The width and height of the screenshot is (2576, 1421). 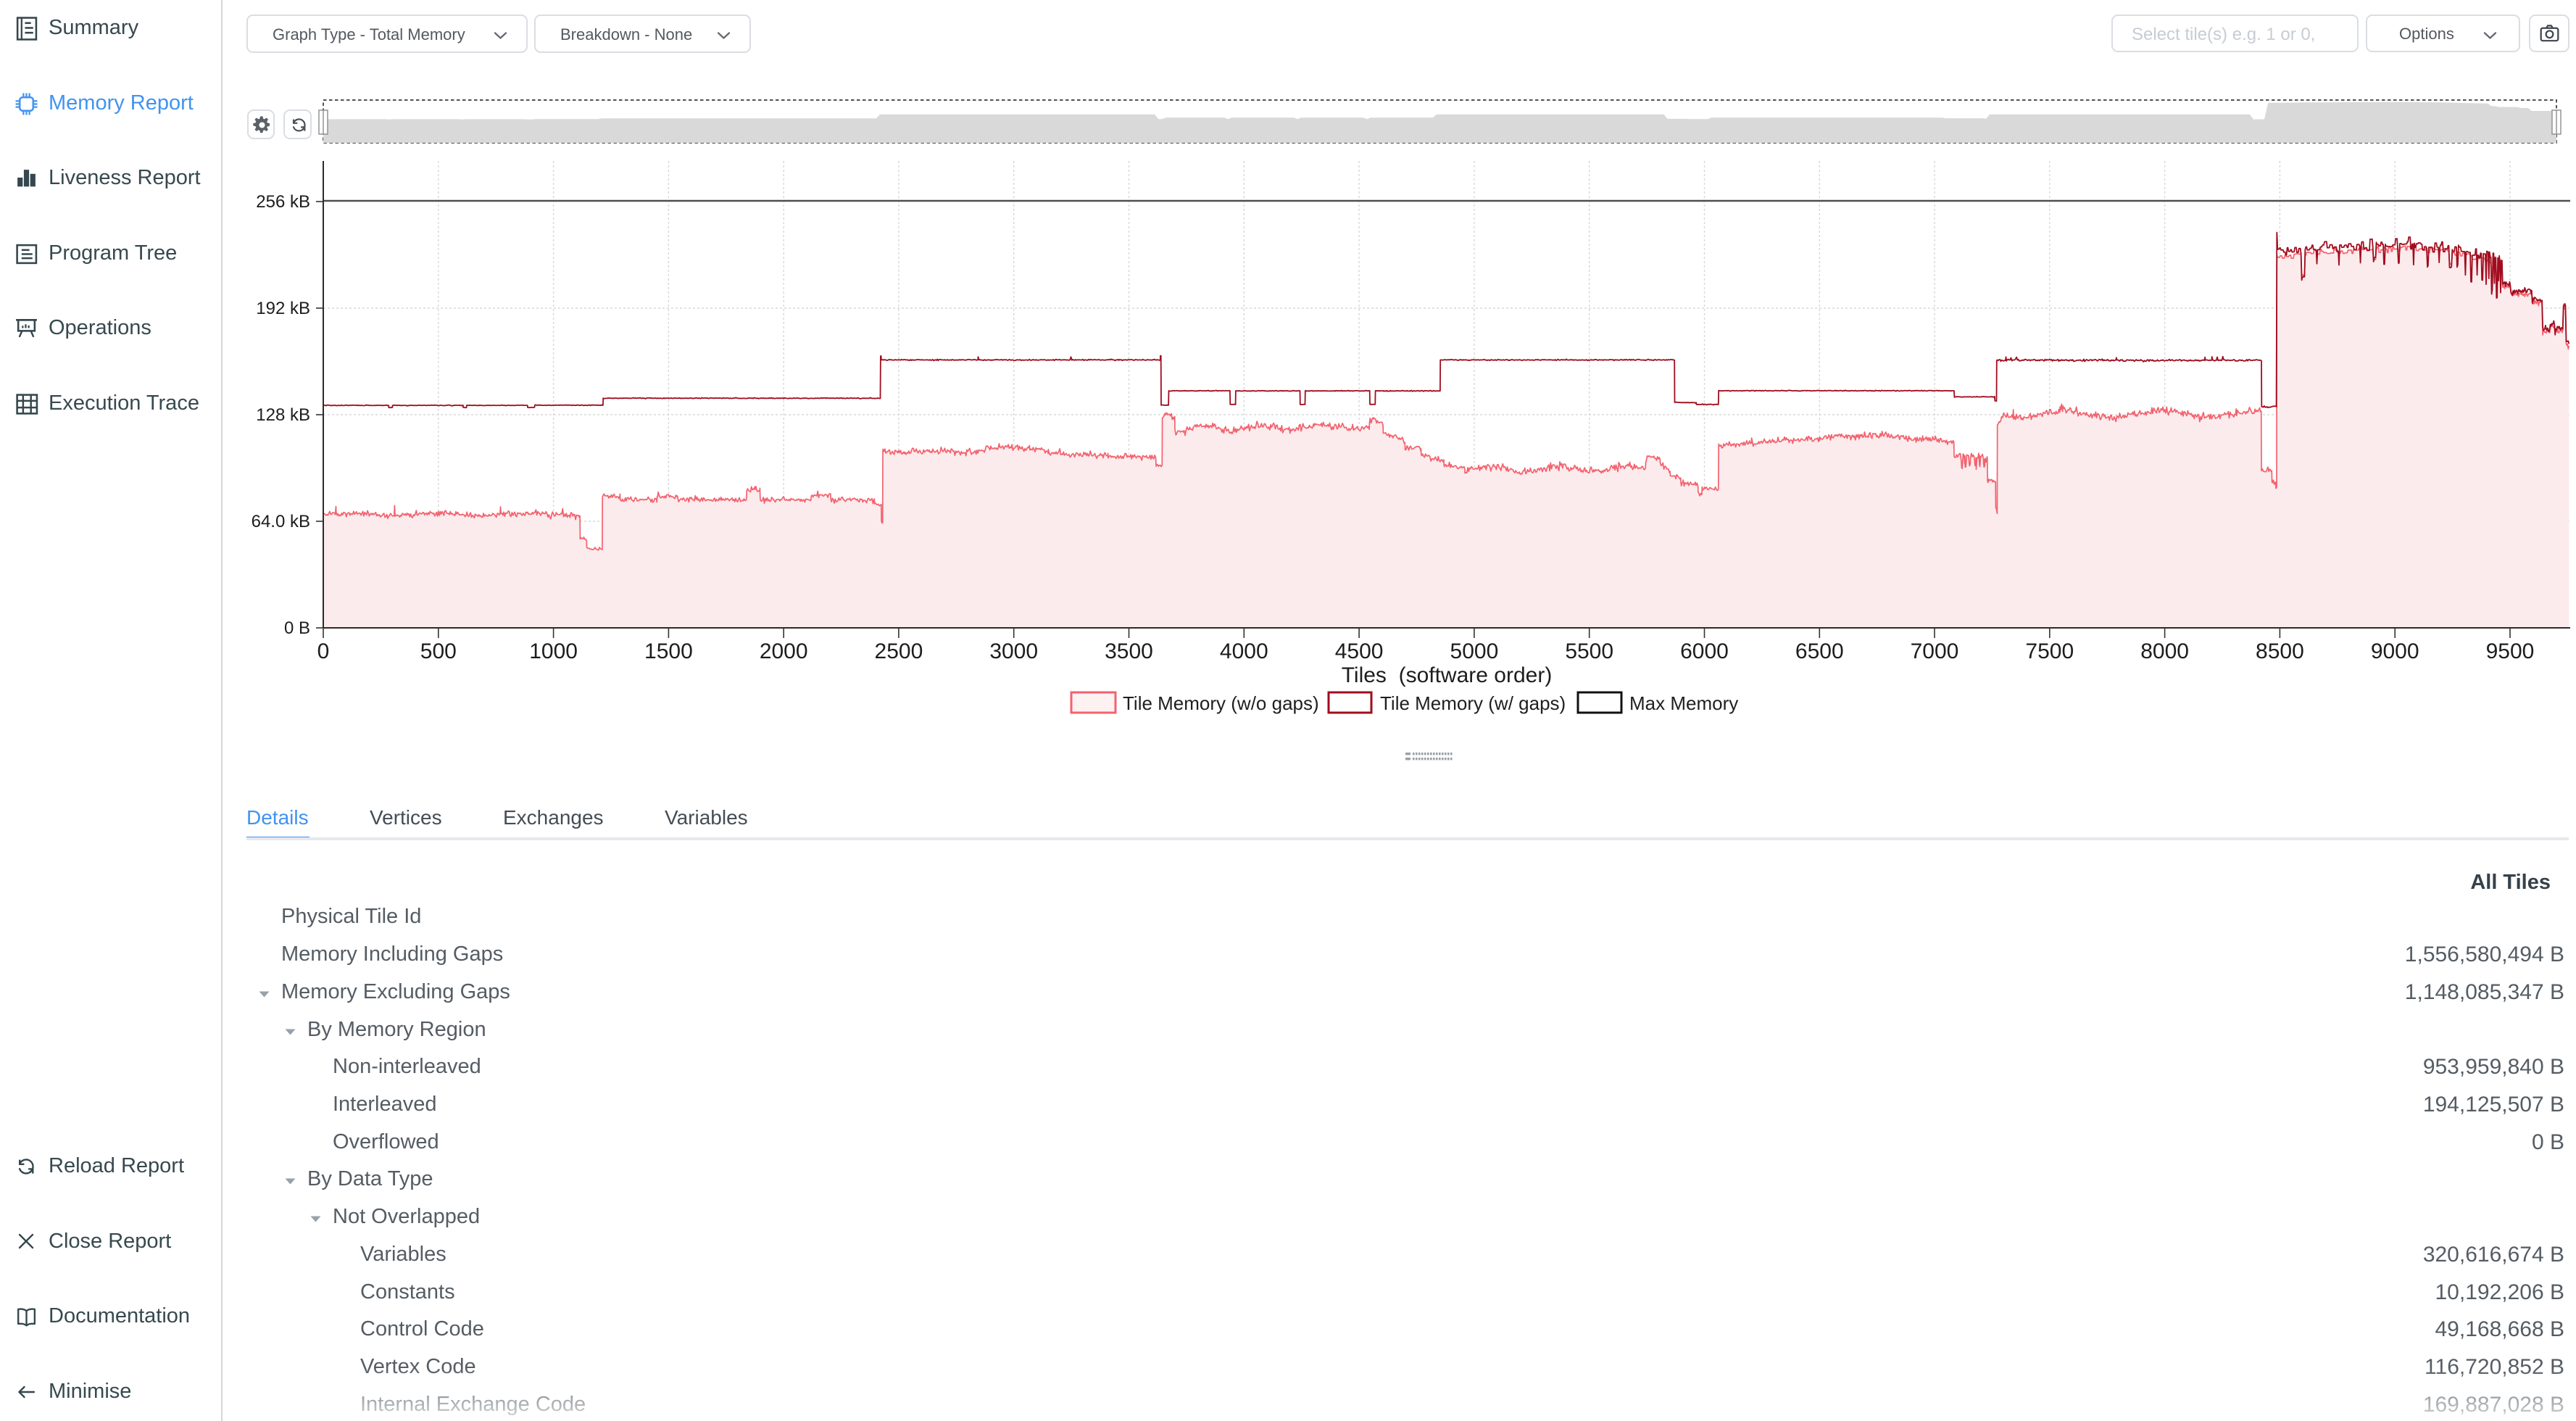 What do you see at coordinates (1359, 651) in the screenshot?
I see `svg-text: 4500` at bounding box center [1359, 651].